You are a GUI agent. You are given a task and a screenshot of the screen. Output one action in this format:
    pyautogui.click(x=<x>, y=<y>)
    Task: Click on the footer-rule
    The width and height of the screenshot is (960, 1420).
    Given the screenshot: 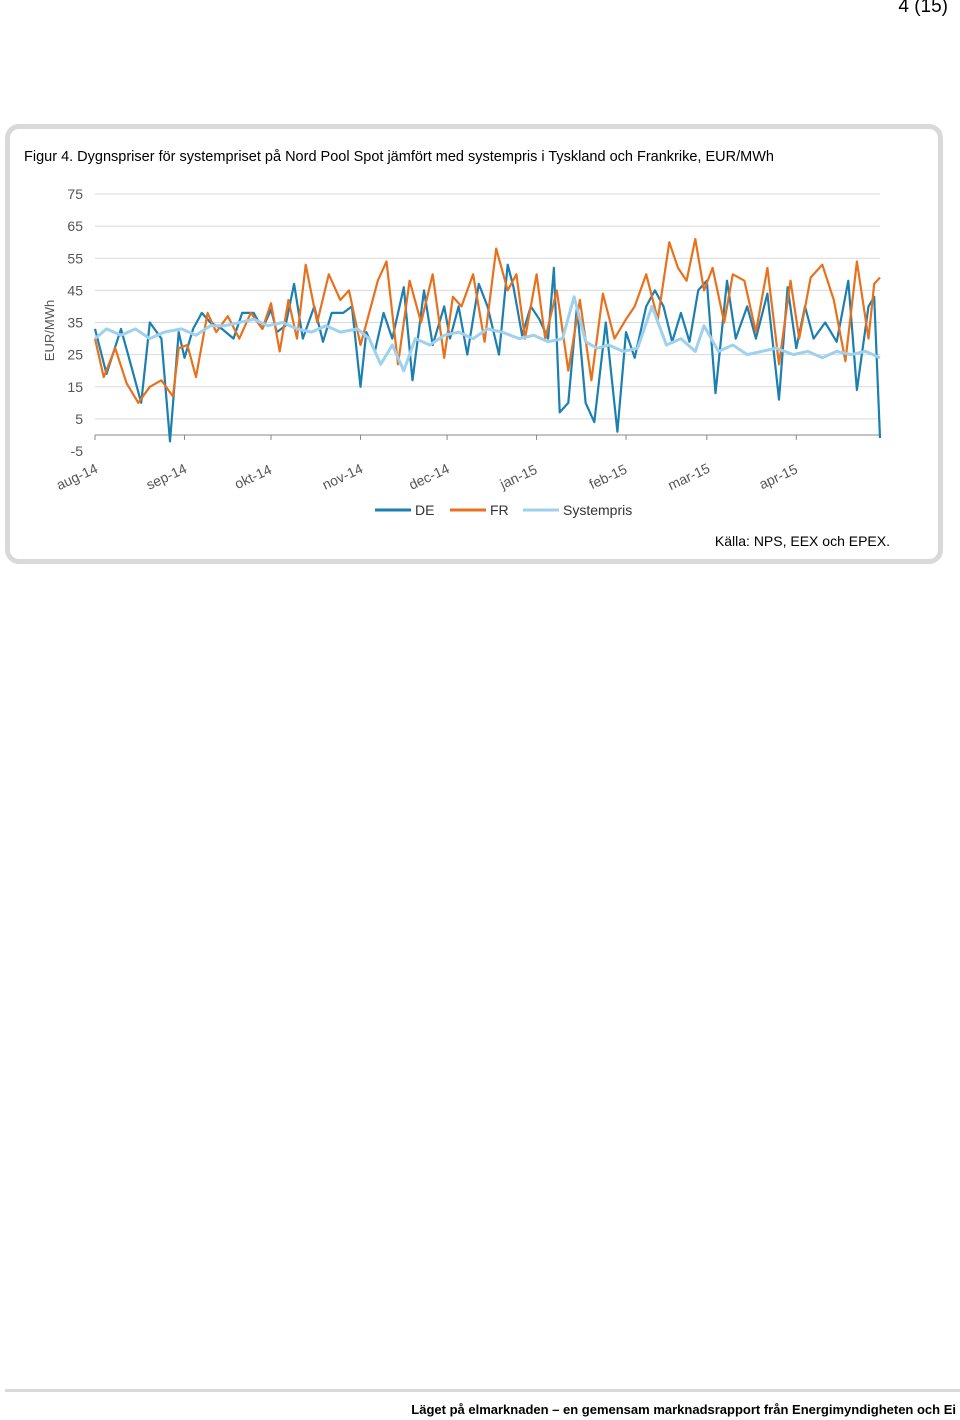 What is the action you would take?
    pyautogui.click(x=482, y=1390)
    